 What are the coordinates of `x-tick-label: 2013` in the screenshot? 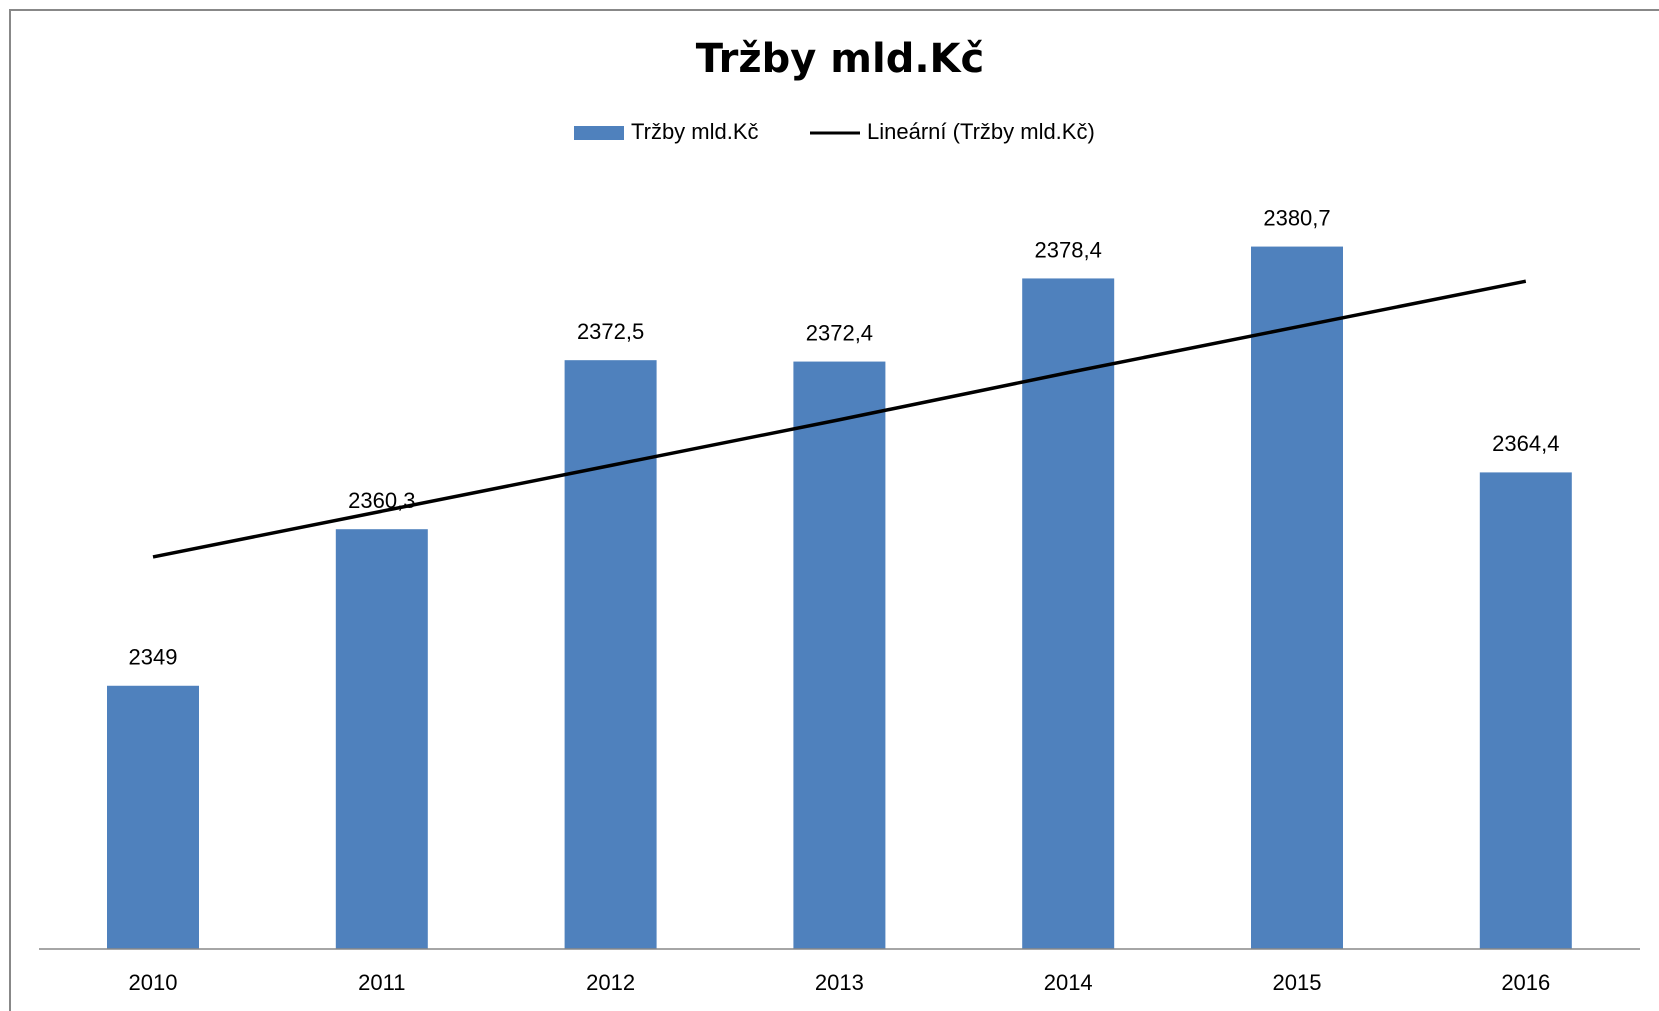 It's located at (839, 982).